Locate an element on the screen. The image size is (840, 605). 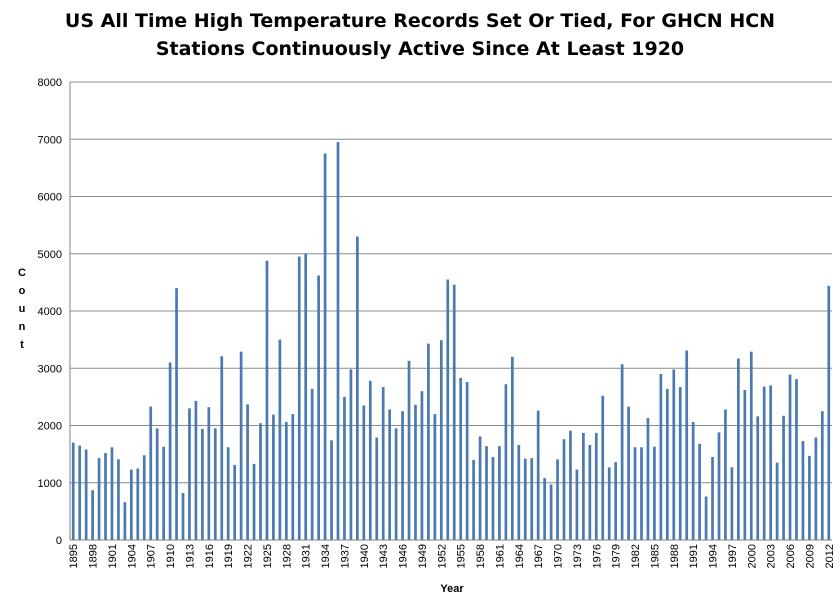
bar-1911 is located at coordinates (176, 414).